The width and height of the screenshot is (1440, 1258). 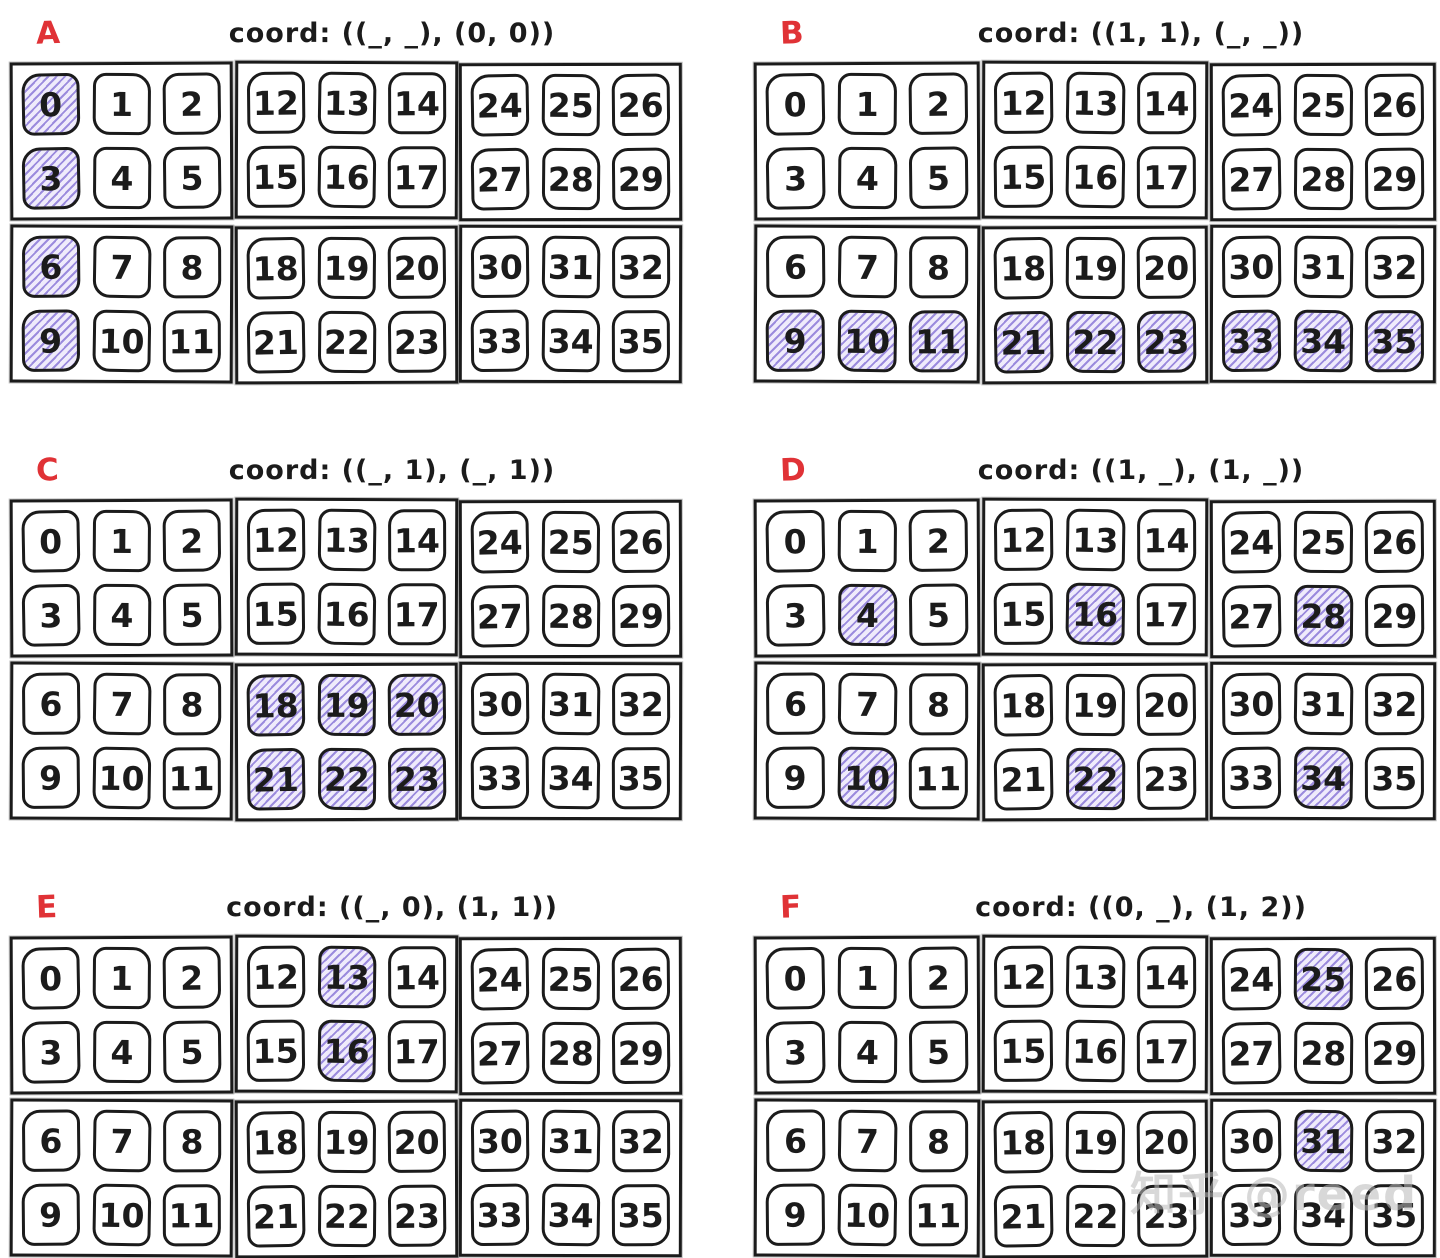 What do you see at coordinates (192, 615) in the screenshot?
I see `cell-5: 5` at bounding box center [192, 615].